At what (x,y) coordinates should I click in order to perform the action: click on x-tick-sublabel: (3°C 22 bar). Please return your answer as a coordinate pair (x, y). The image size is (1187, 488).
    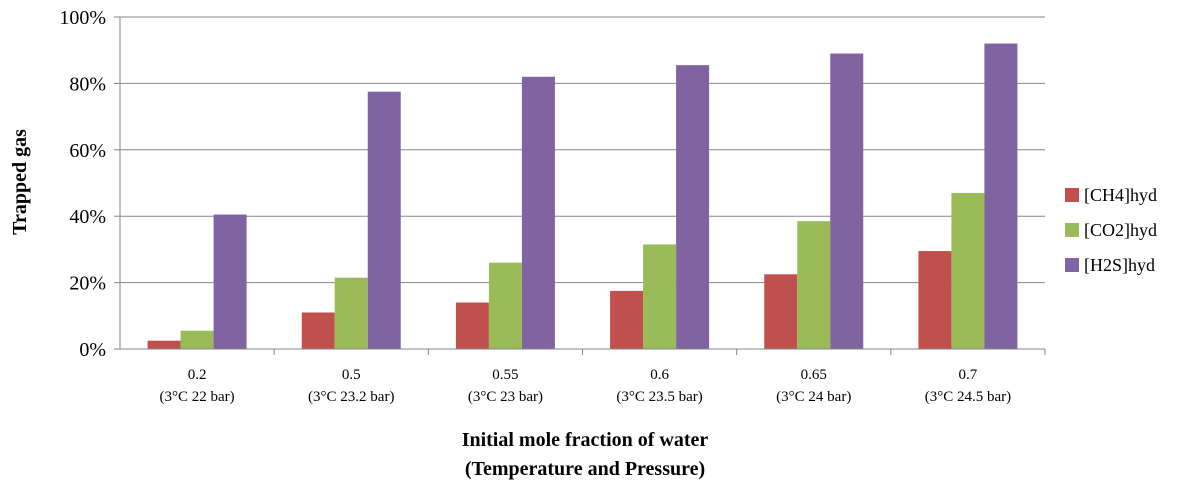
    Looking at the image, I should click on (197, 397).